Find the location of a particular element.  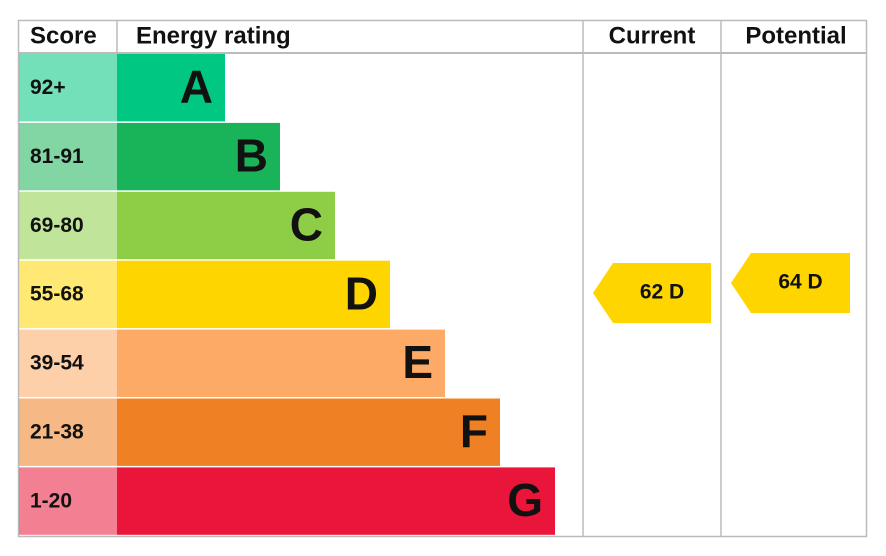

current-label: 62 D is located at coordinates (662, 292).